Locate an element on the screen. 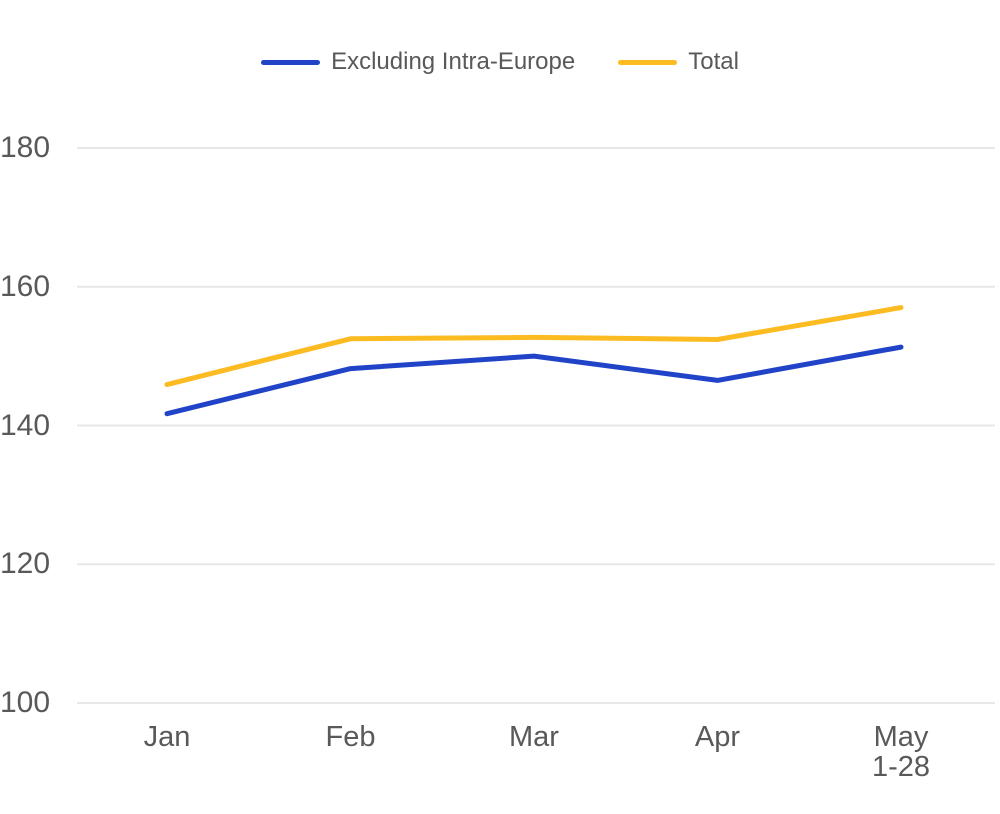 The width and height of the screenshot is (1000, 814). legend-label-excluding-intra-europe: Excluding Intra-Europe is located at coordinates (453, 61).